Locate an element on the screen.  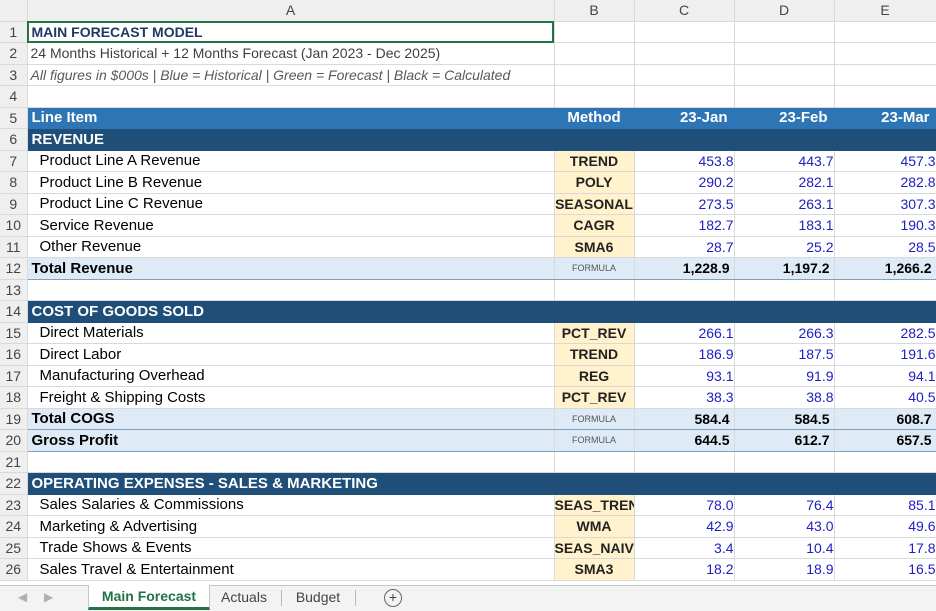
value-cell: 282.1 is located at coordinates (784, 182).